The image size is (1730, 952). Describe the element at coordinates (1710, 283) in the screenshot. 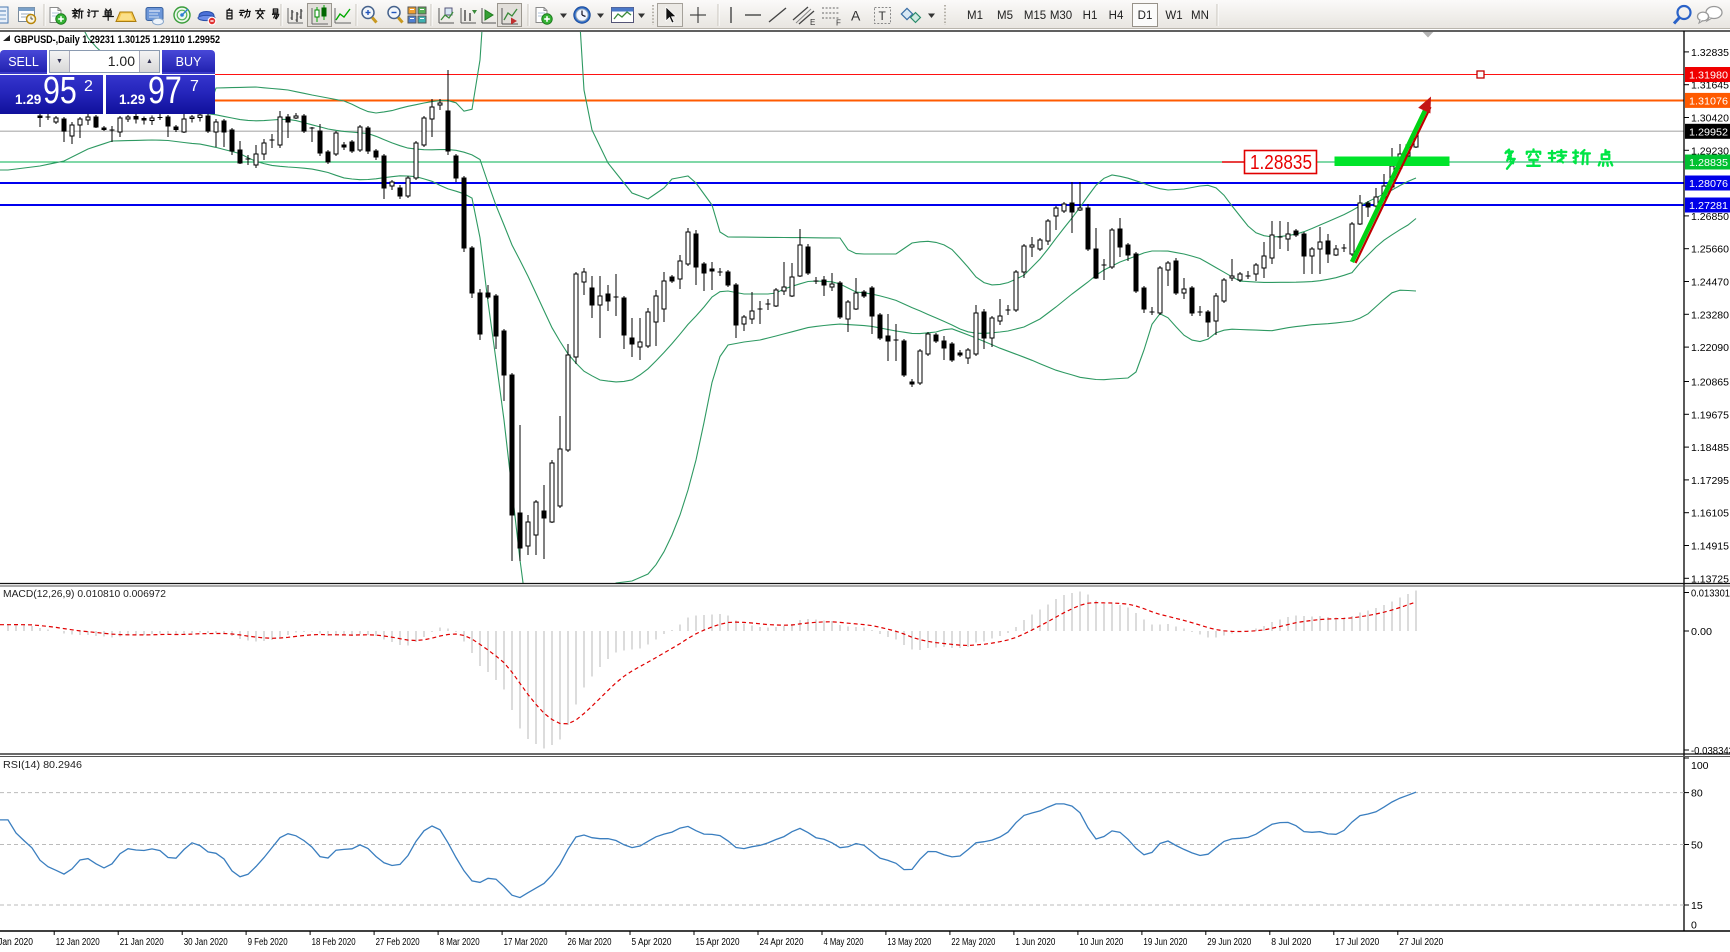

I see `svg-text: 1.24470` at that location.